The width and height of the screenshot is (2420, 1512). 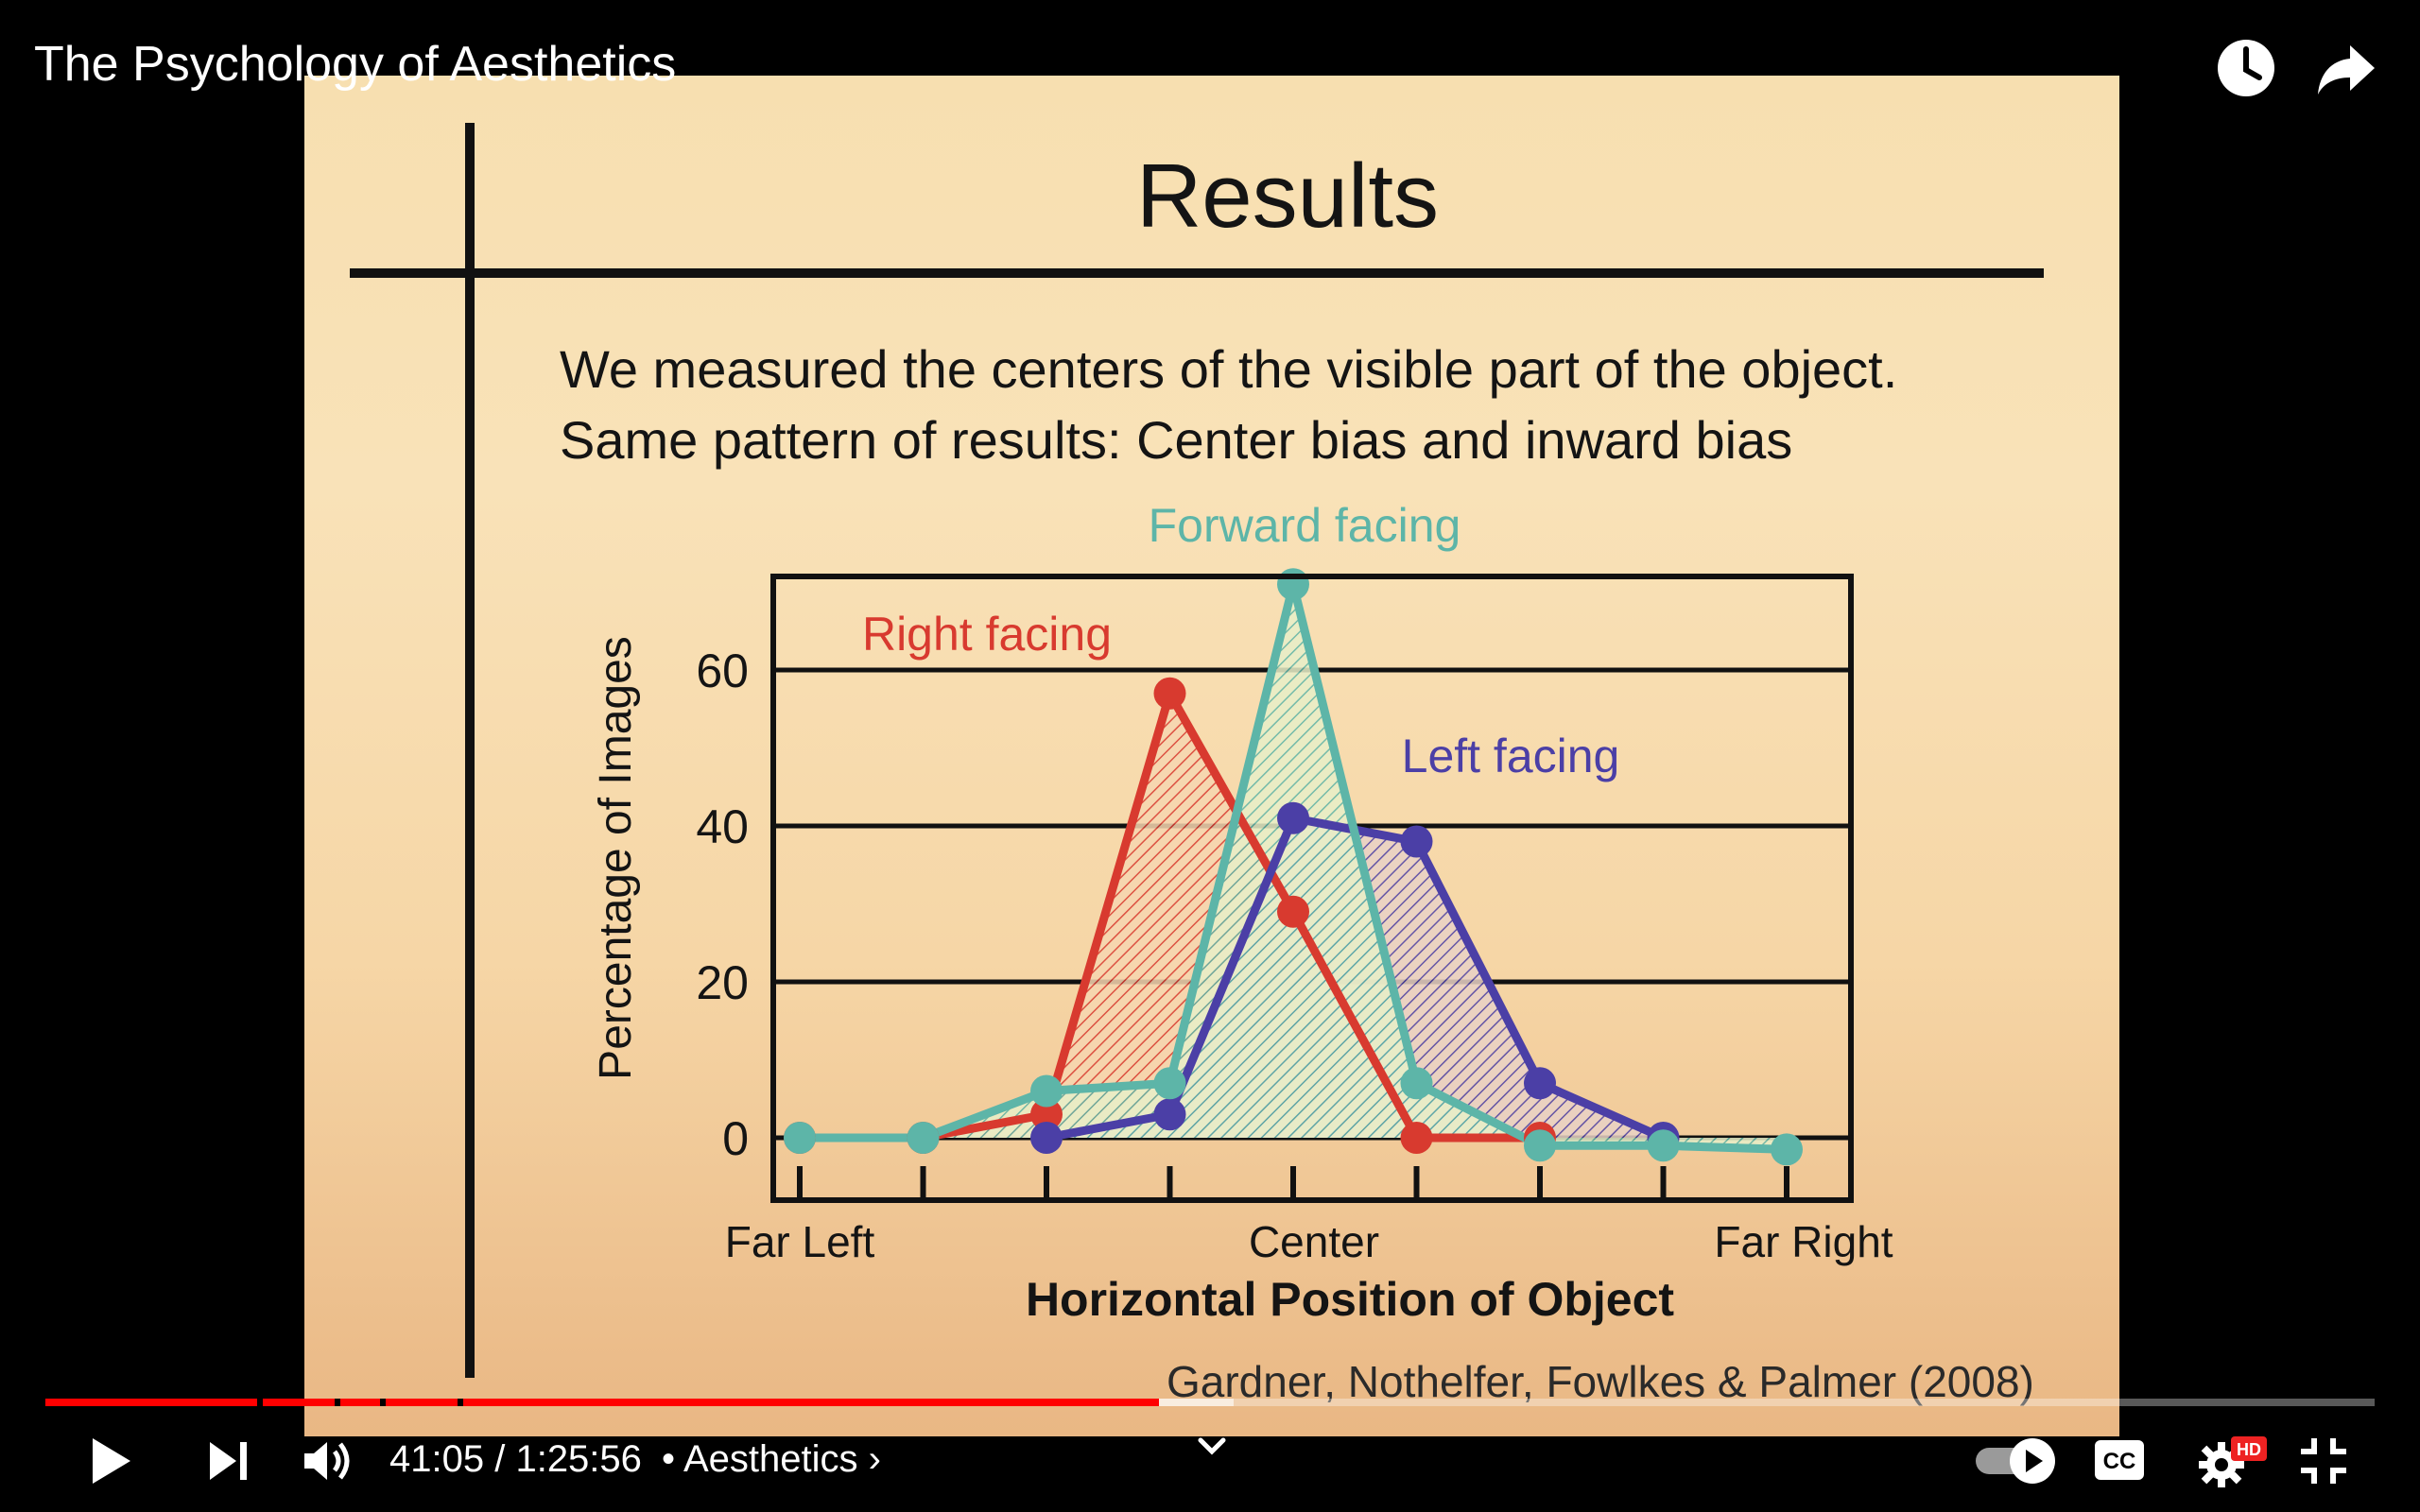 What do you see at coordinates (2323, 1461) in the screenshot?
I see `exit-fullscreen-icon` at bounding box center [2323, 1461].